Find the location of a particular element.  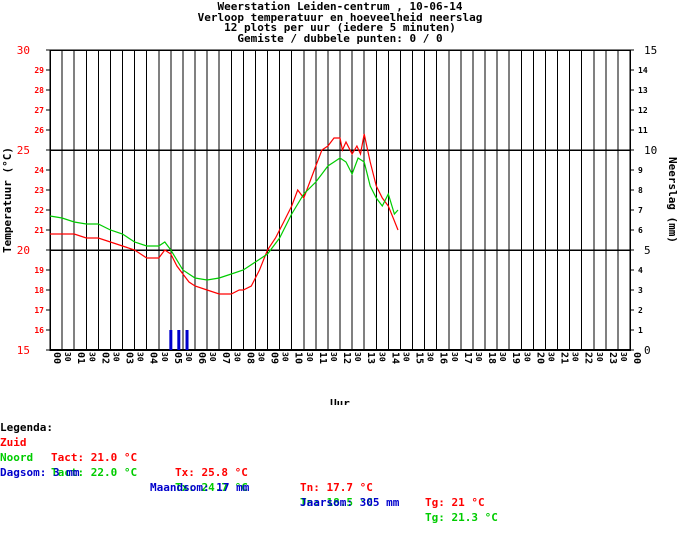

y-tick-label-left: 16 is located at coordinates (39, 330).